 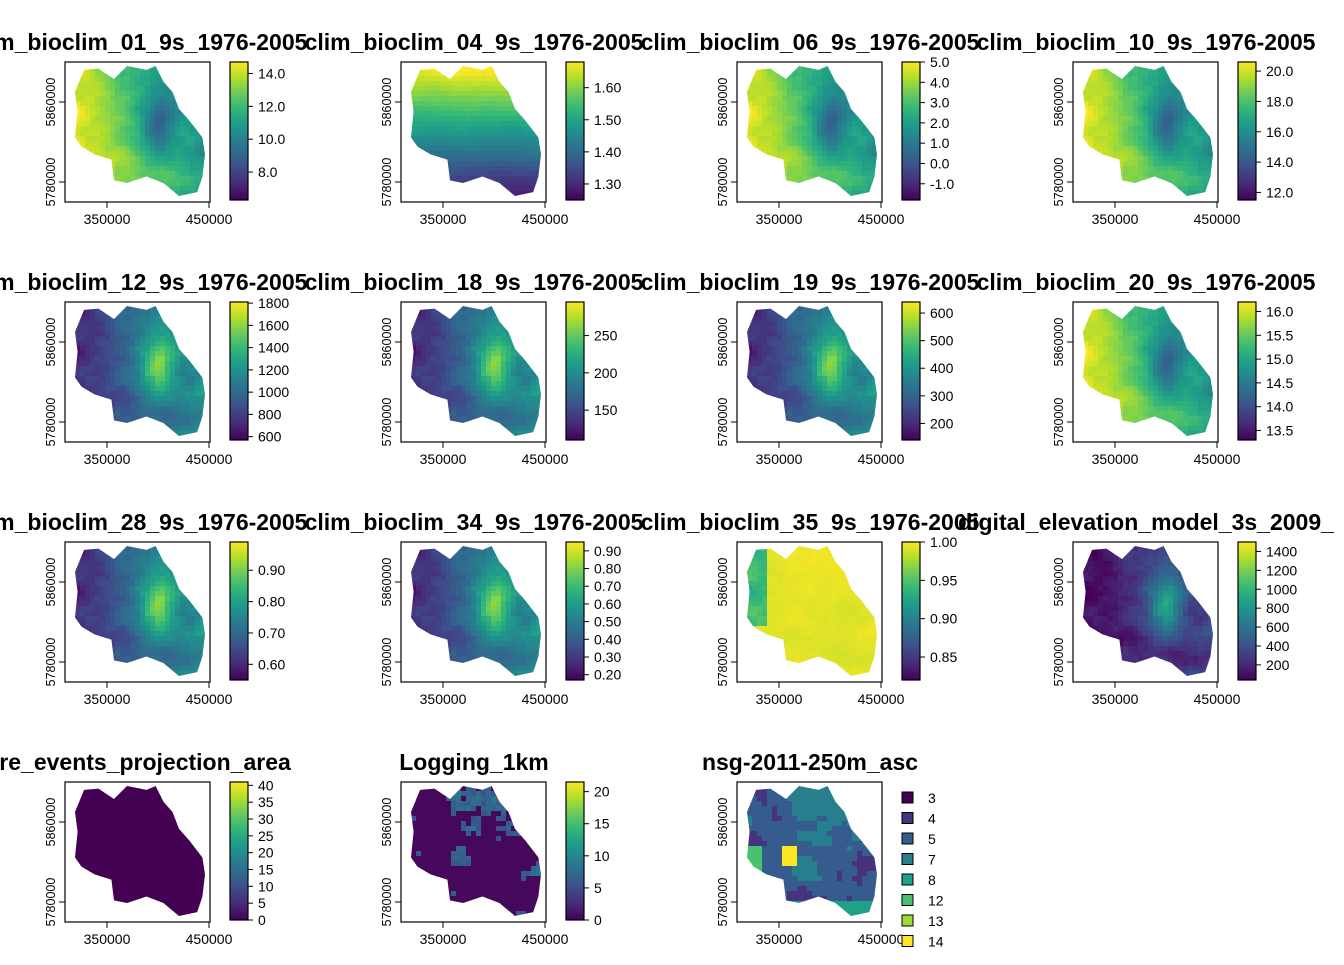 What do you see at coordinates (1281, 551) in the screenshot?
I see `colorbar-tick-label: 1400` at bounding box center [1281, 551].